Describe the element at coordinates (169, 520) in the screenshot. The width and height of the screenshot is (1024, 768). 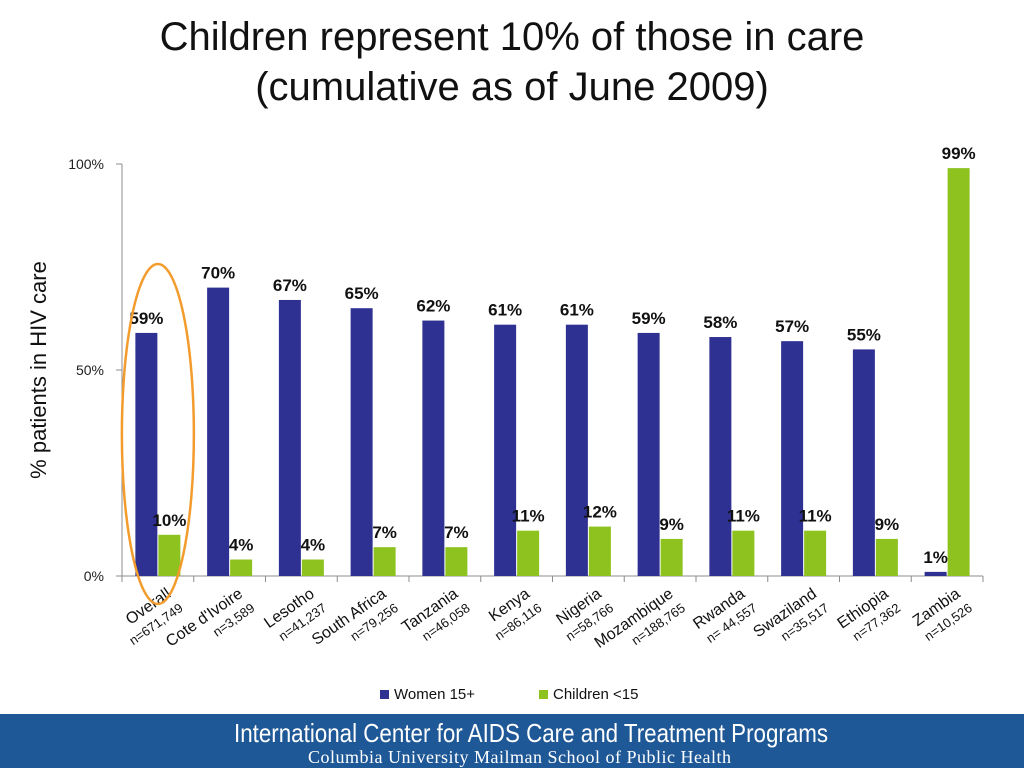
I see `data-label-children: 10%` at that location.